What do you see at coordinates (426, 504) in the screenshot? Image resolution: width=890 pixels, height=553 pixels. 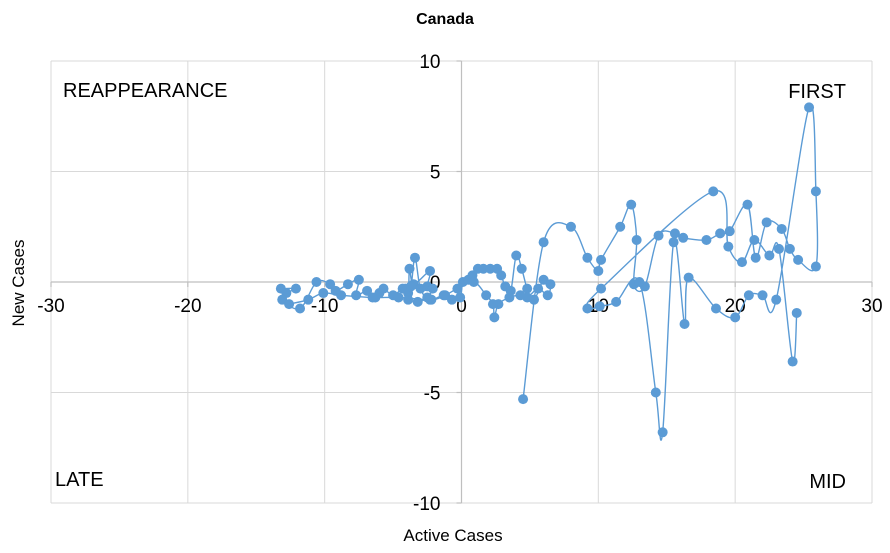 I see `y-tick-label: -10` at bounding box center [426, 504].